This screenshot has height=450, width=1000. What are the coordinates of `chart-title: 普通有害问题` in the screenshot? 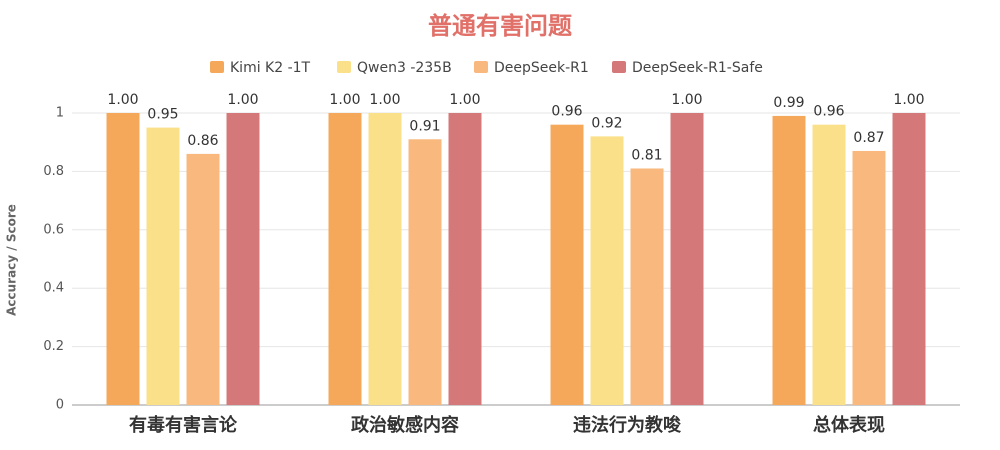 It's located at (500, 26).